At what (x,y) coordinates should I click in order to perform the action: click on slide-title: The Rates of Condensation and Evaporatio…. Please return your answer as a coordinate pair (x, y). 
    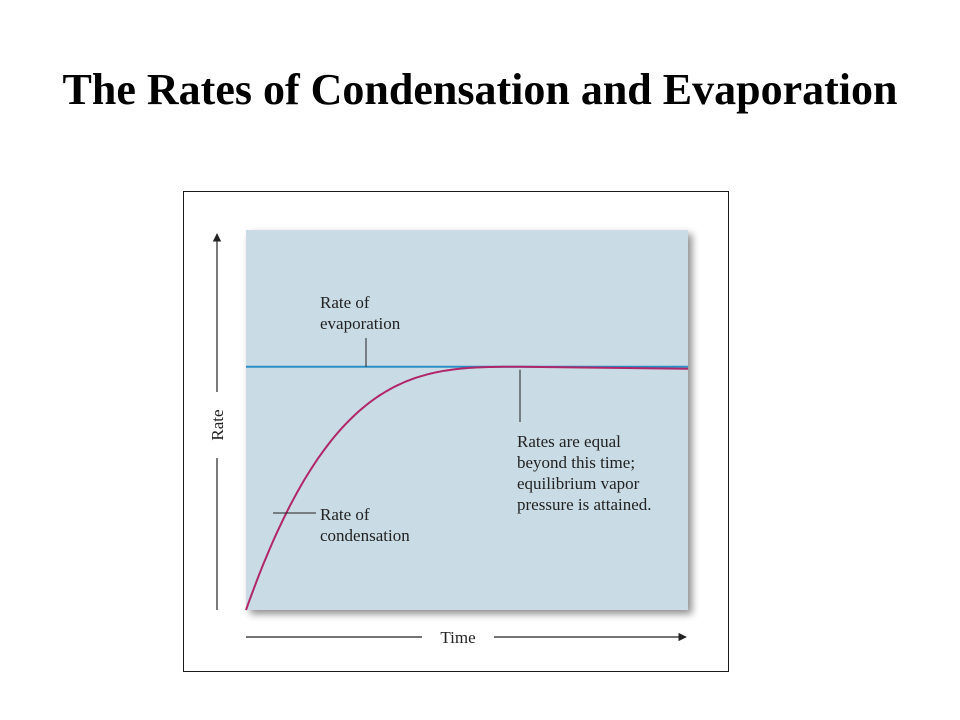
    Looking at the image, I should click on (480, 89).